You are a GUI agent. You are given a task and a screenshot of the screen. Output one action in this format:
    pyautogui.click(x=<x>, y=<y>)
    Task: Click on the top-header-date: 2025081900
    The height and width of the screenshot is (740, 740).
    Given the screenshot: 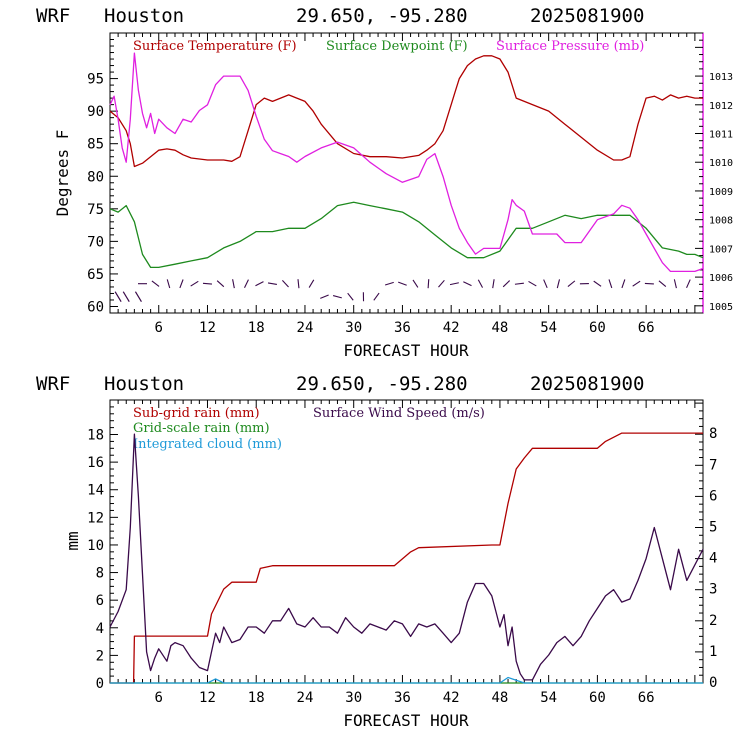 What is the action you would take?
    pyautogui.click(x=587, y=16)
    